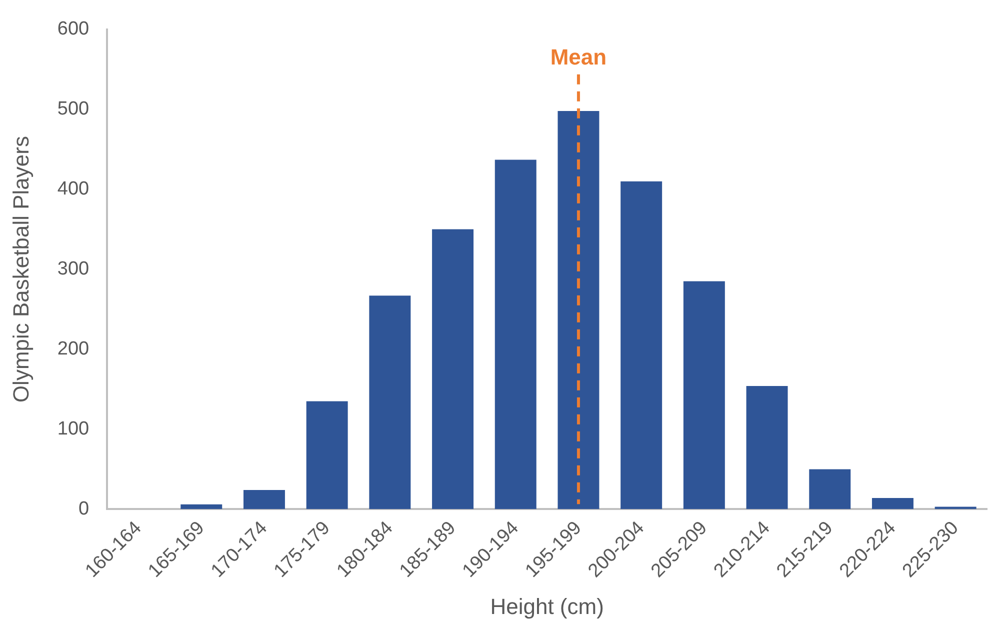 Image resolution: width=997 pixels, height=625 pixels. What do you see at coordinates (73, 189) in the screenshot?
I see `y-tick-label: 400` at bounding box center [73, 189].